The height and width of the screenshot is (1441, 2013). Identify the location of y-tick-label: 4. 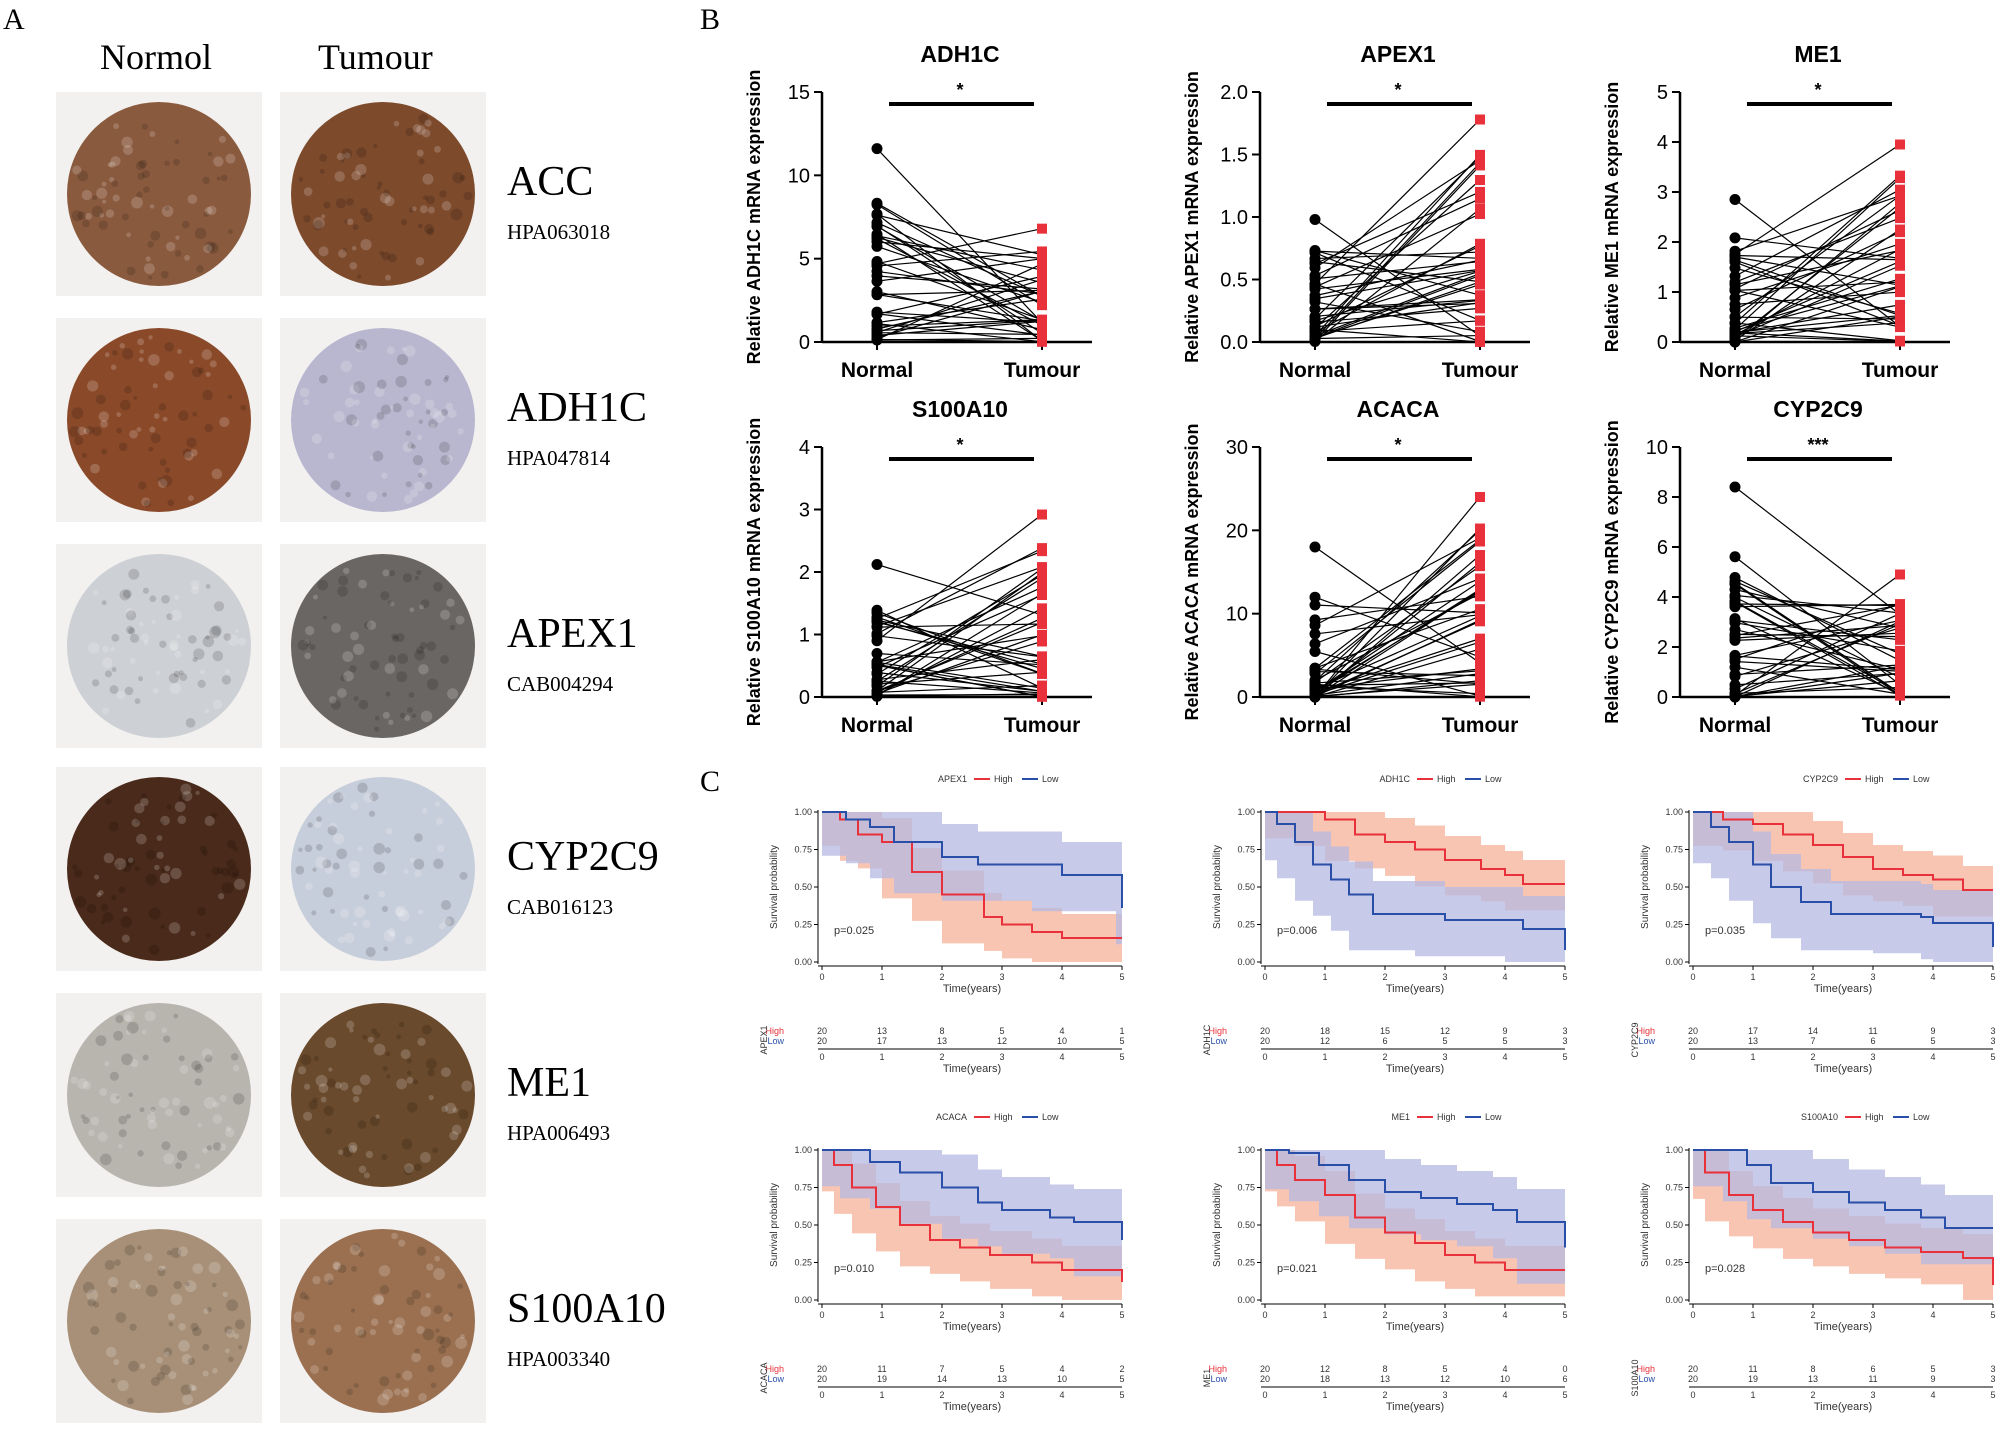
(1662, 143).